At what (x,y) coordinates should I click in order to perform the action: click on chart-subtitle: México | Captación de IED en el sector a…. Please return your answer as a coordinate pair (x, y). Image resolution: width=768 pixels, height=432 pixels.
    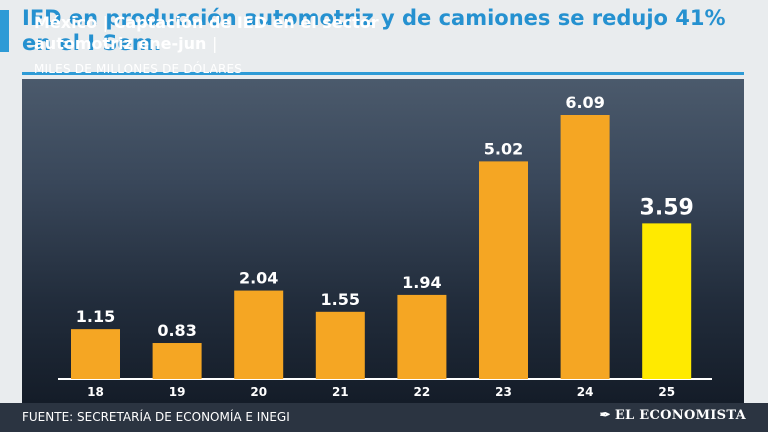
    Looking at the image, I should click on (234, 33).